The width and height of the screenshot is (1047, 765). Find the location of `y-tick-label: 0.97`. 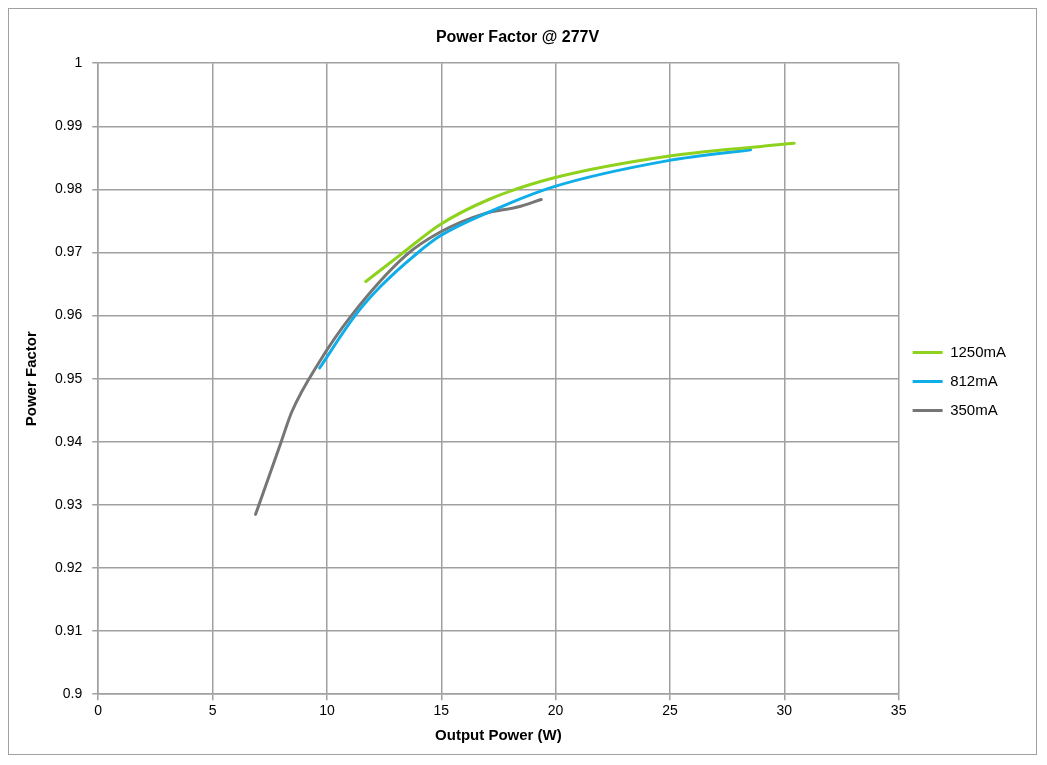

y-tick-label: 0.97 is located at coordinates (69, 251).